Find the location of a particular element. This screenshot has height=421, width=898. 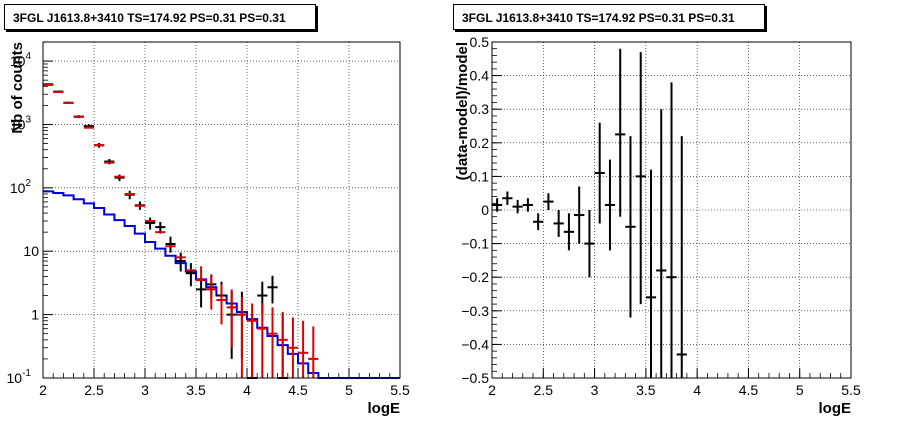

right-y-tick-label: −0.5 is located at coordinates (475, 378).